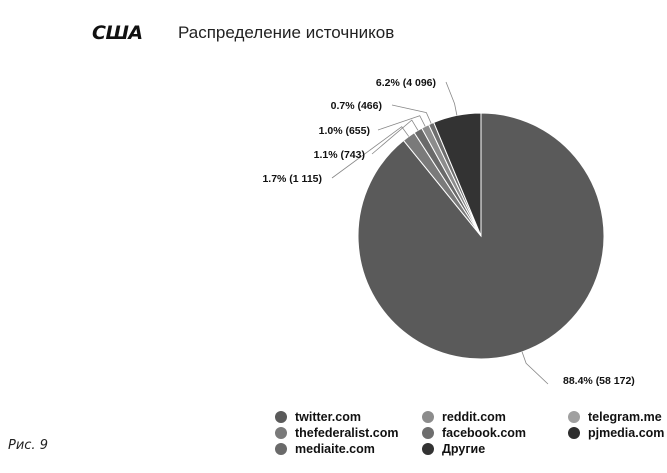  What do you see at coordinates (406, 83) in the screenshot?
I see `data-label: 6.2% (4 096)` at bounding box center [406, 83].